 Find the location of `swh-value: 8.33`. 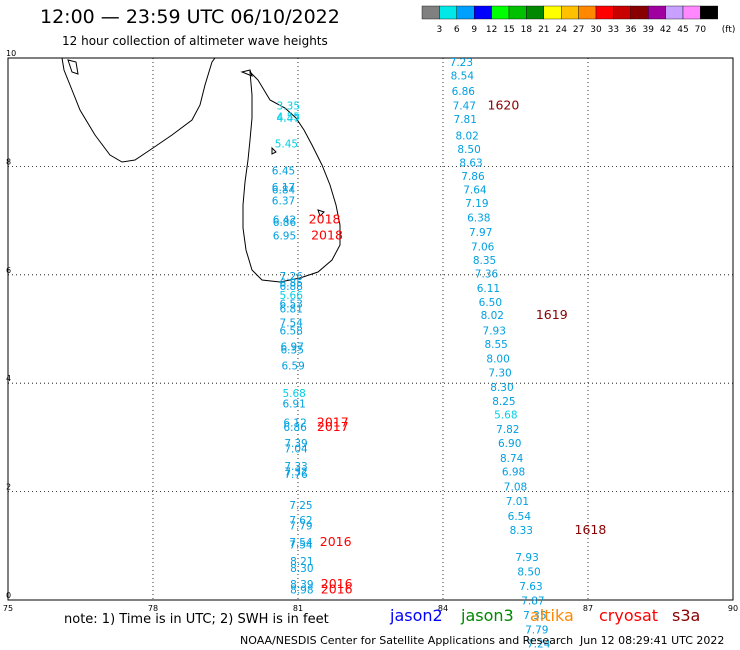

swh-value: 8.33 is located at coordinates (521, 531).